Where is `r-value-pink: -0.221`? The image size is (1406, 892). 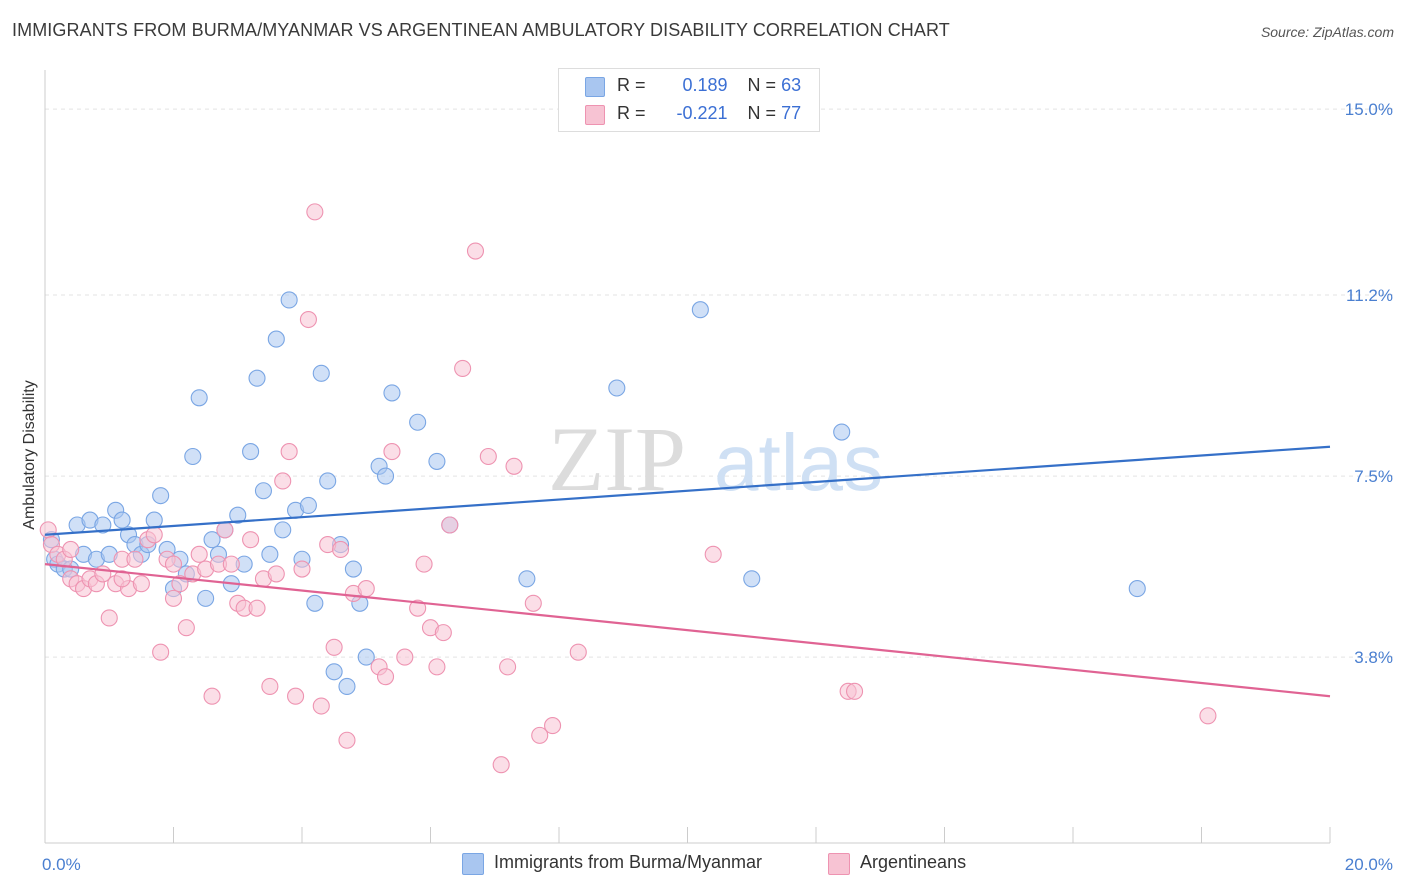 r-value-pink: -0.221 is located at coordinates (702, 113).